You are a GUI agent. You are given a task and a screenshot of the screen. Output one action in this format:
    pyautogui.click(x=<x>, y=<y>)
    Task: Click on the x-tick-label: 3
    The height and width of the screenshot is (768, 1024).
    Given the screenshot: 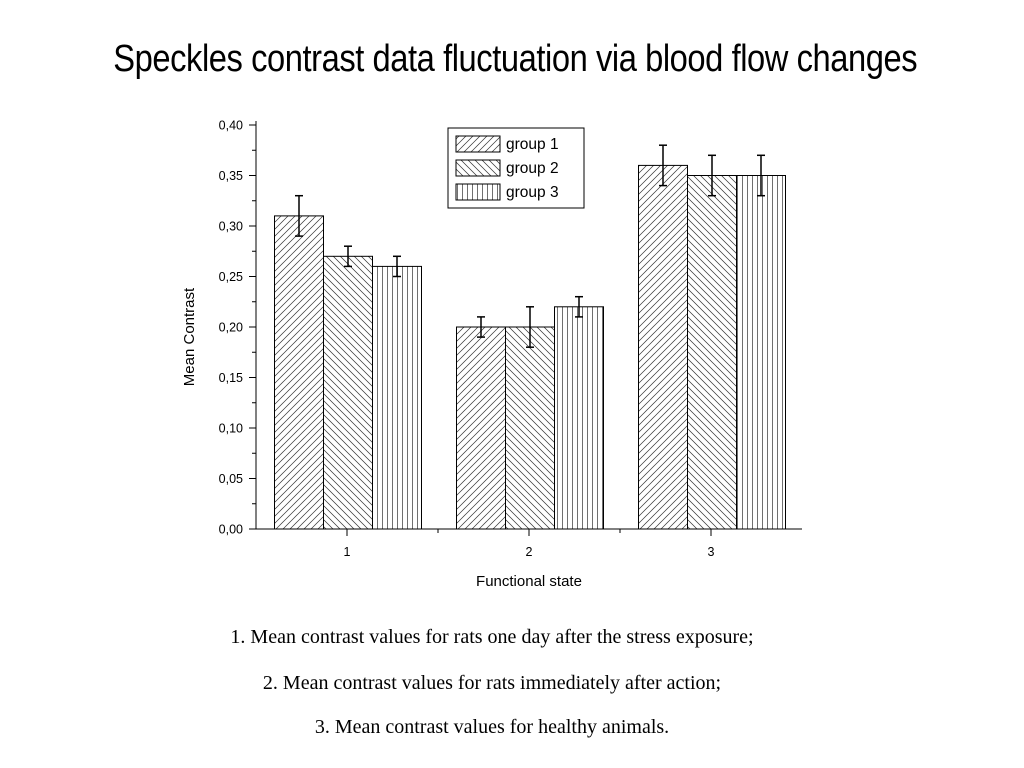 What is the action you would take?
    pyautogui.click(x=711, y=552)
    